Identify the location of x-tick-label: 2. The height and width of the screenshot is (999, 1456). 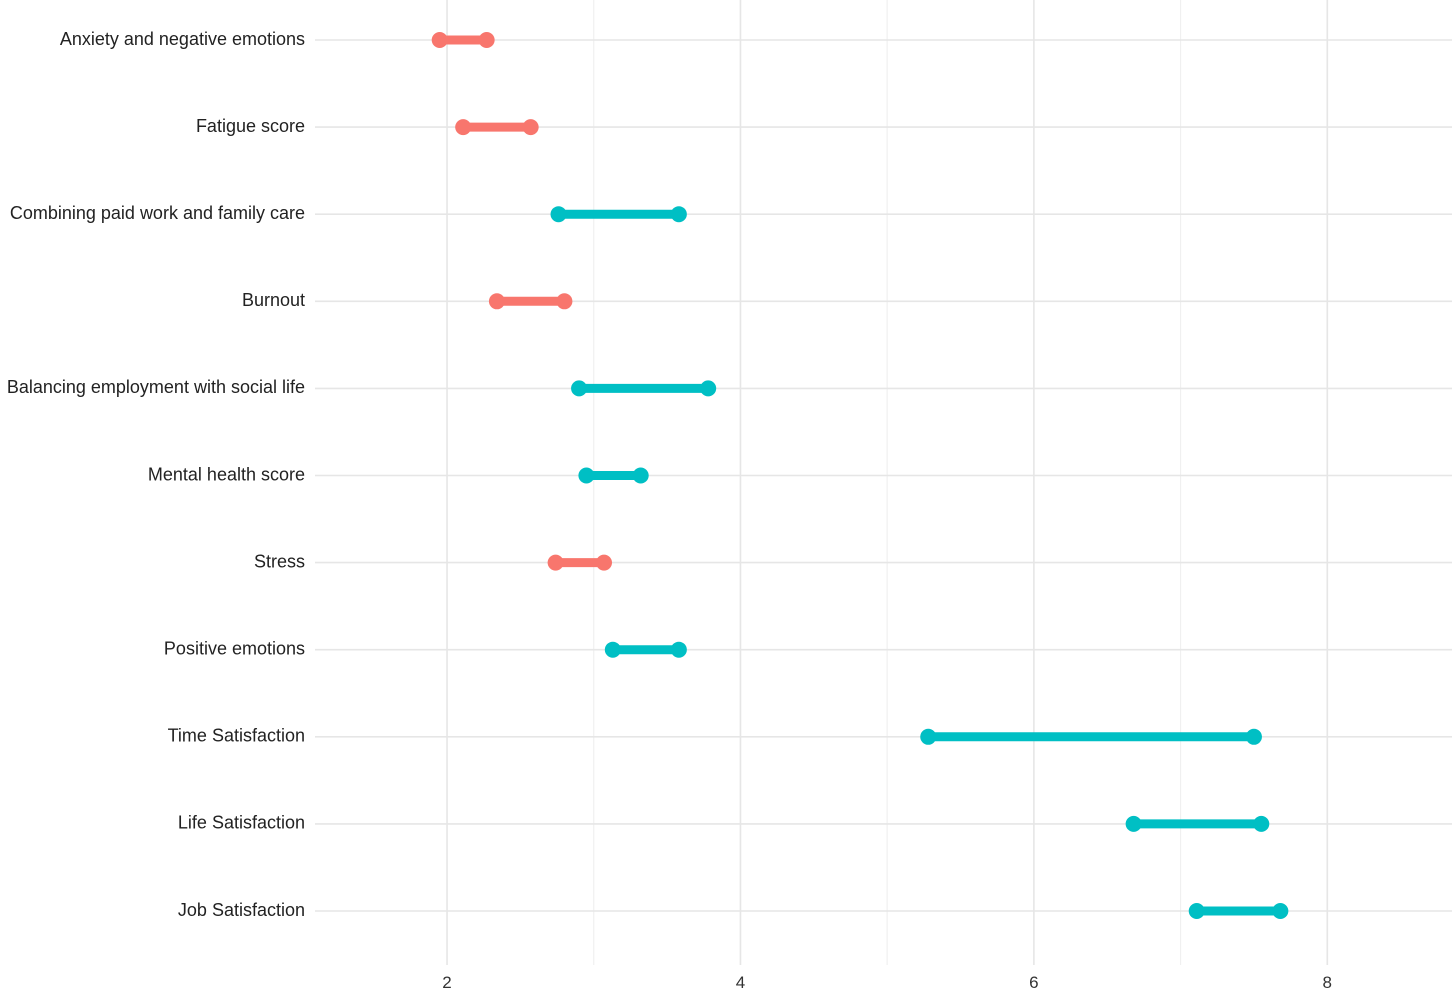
(446, 982).